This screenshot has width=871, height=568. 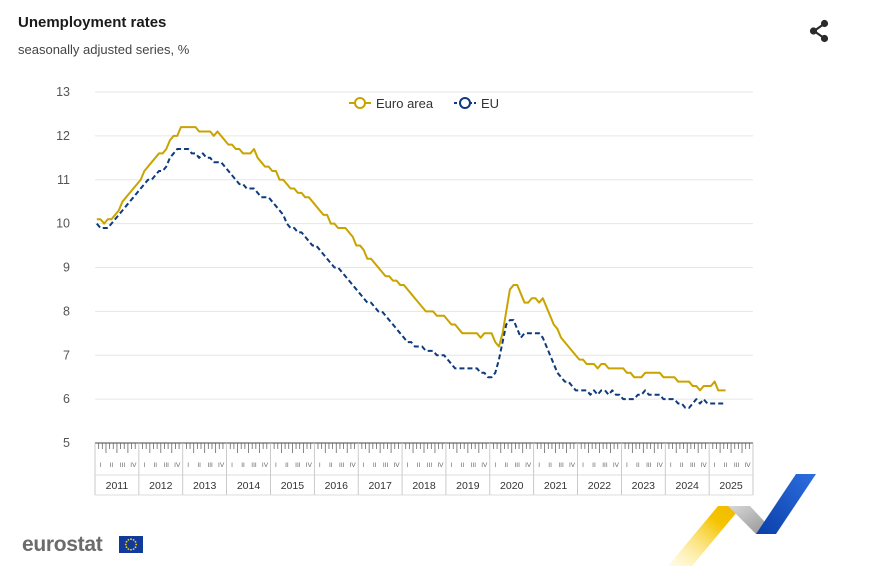 What do you see at coordinates (161, 486) in the screenshot?
I see `year-label: 2012` at bounding box center [161, 486].